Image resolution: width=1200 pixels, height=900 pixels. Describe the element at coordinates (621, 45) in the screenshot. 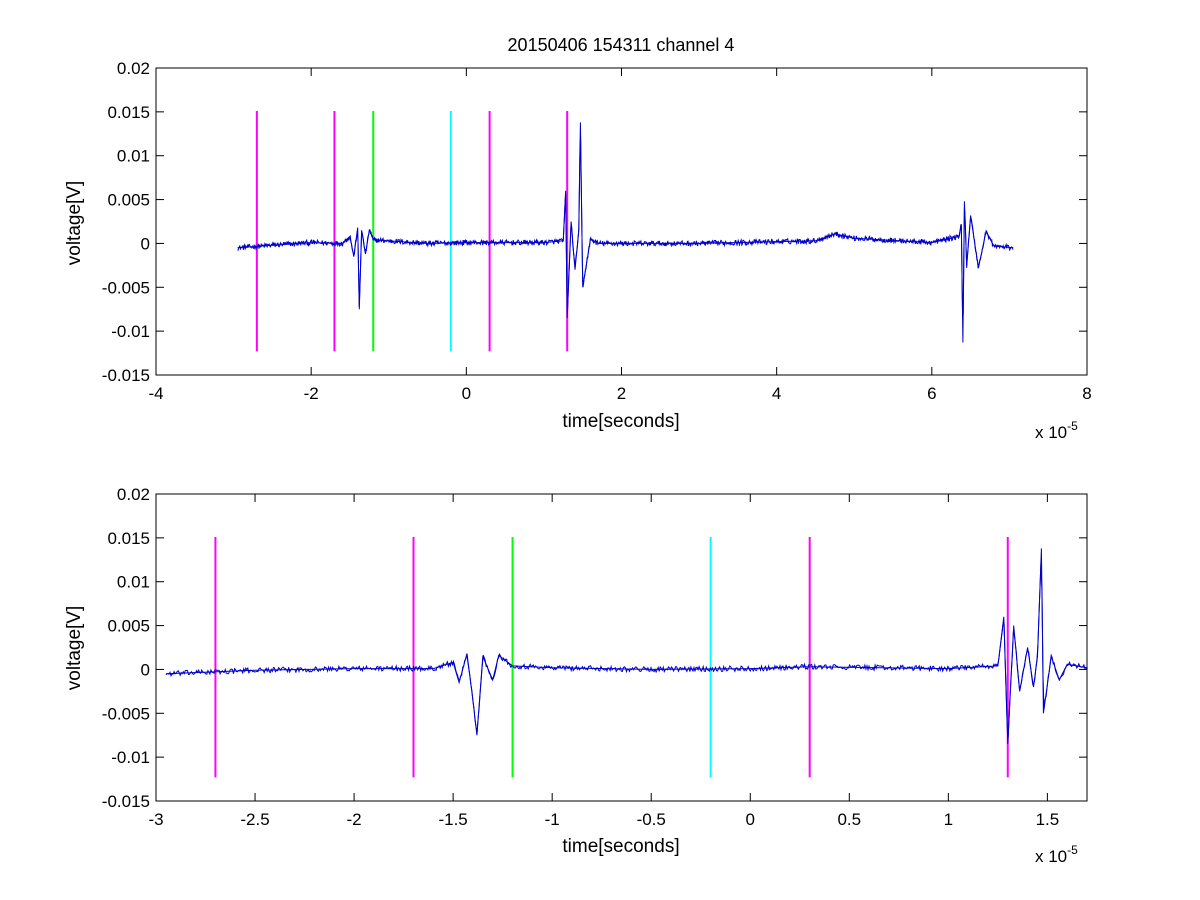

I see `plot-title: 20150406 154311 channel 4` at that location.